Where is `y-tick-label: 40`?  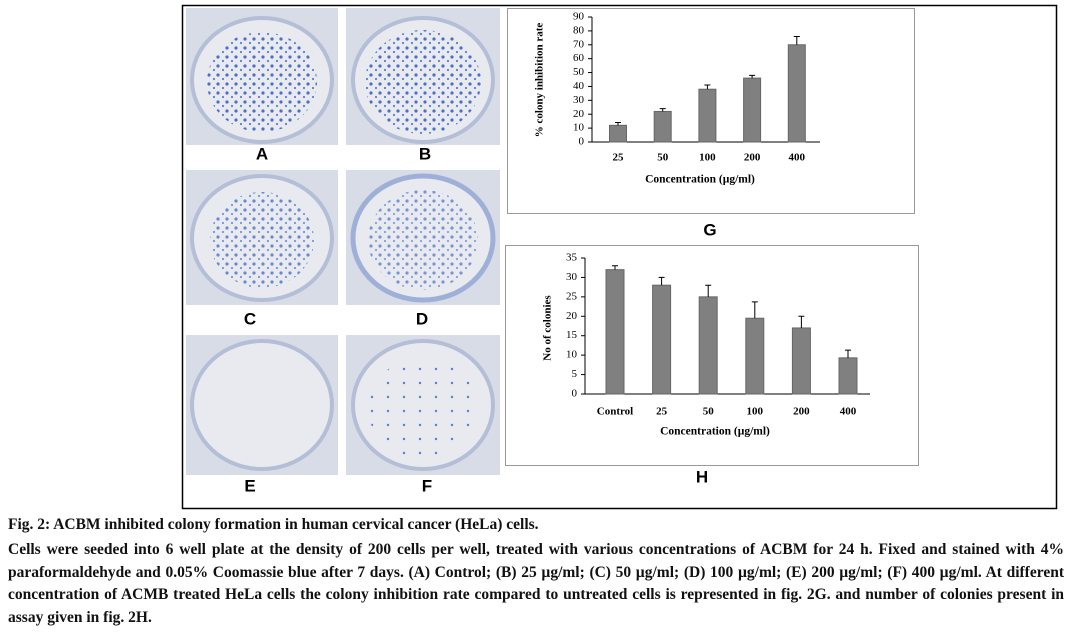 y-tick-label: 40 is located at coordinates (579, 86).